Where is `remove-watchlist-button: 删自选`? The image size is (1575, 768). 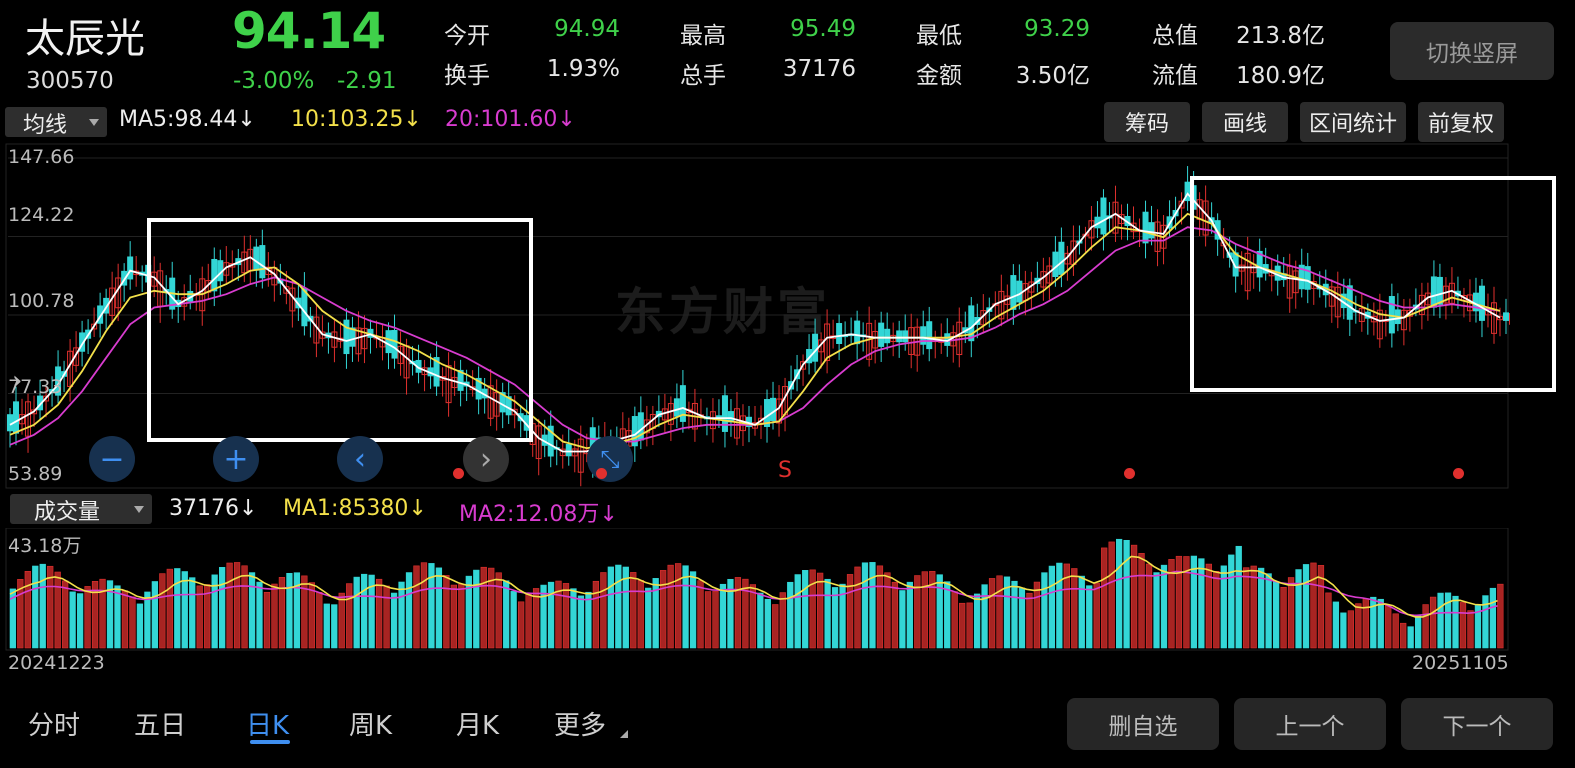
remove-watchlist-button: 删自选 is located at coordinates (1143, 724).